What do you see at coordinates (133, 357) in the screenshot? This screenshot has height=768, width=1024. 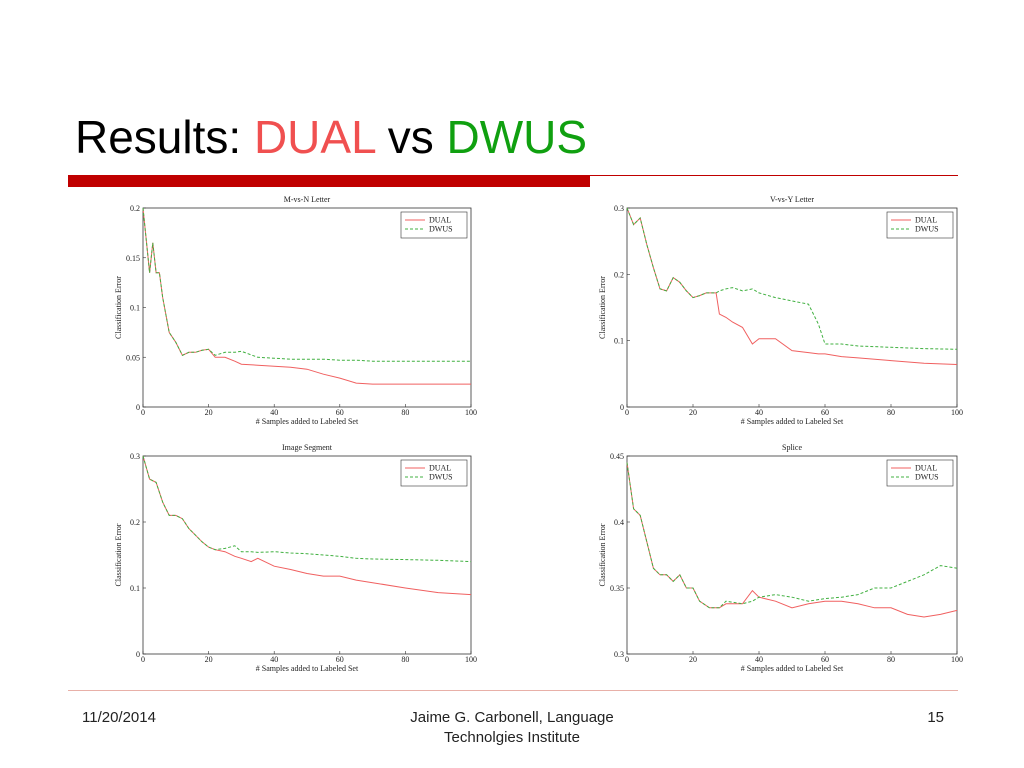 I see `y-tick-label: 0.05` at bounding box center [133, 357].